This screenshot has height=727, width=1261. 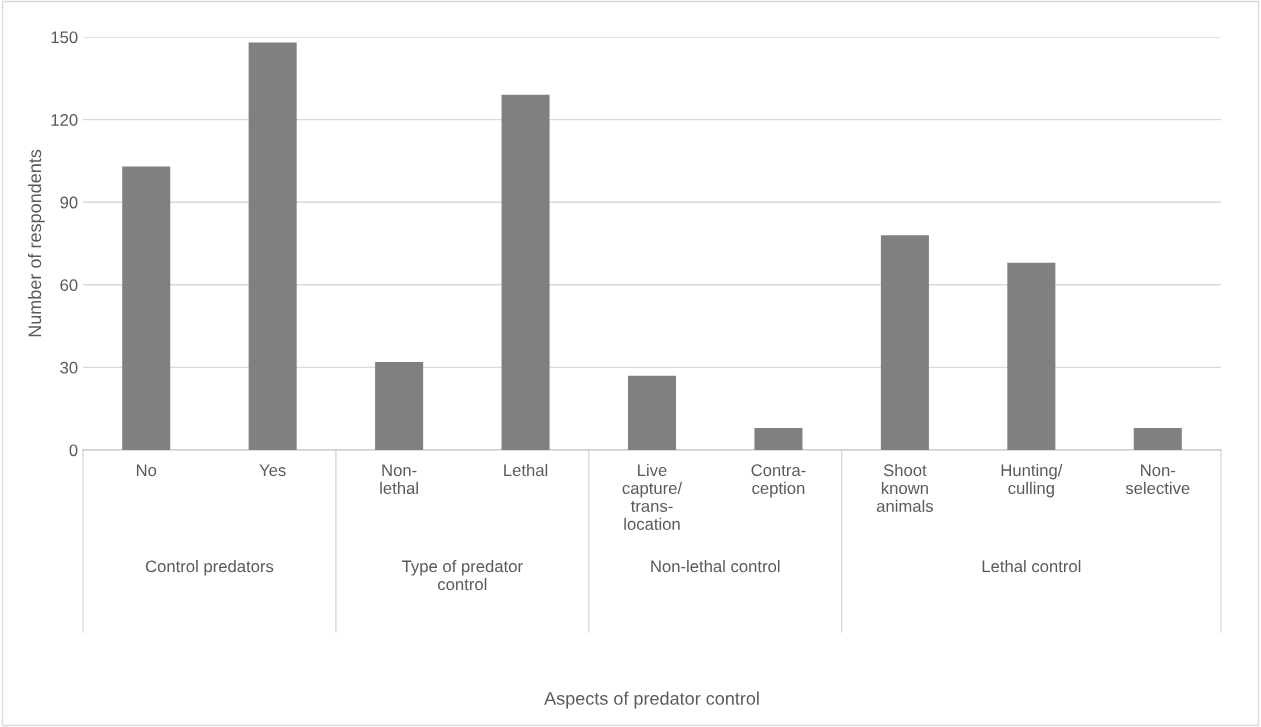 I want to click on y-tick-label: 90, so click(x=69, y=202).